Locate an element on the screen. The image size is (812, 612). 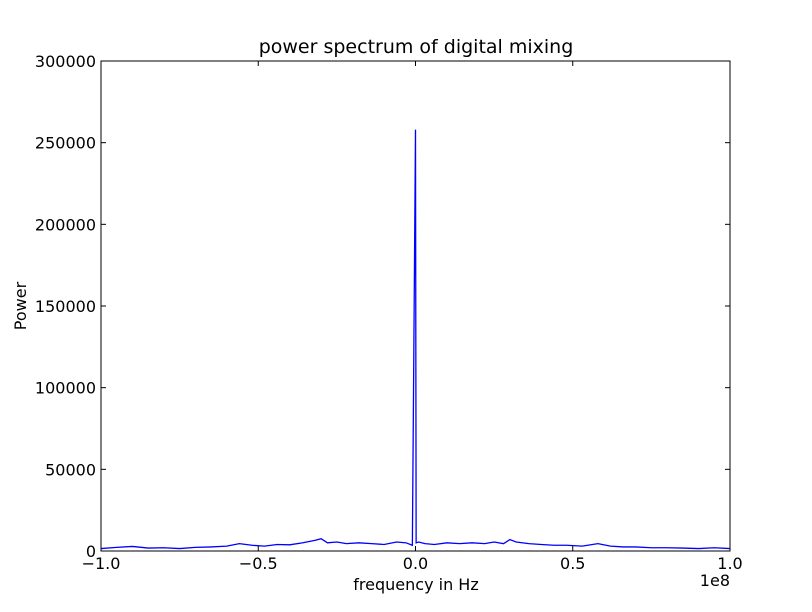
chart-title: power spectrum of digital mixing is located at coordinates (416, 47).